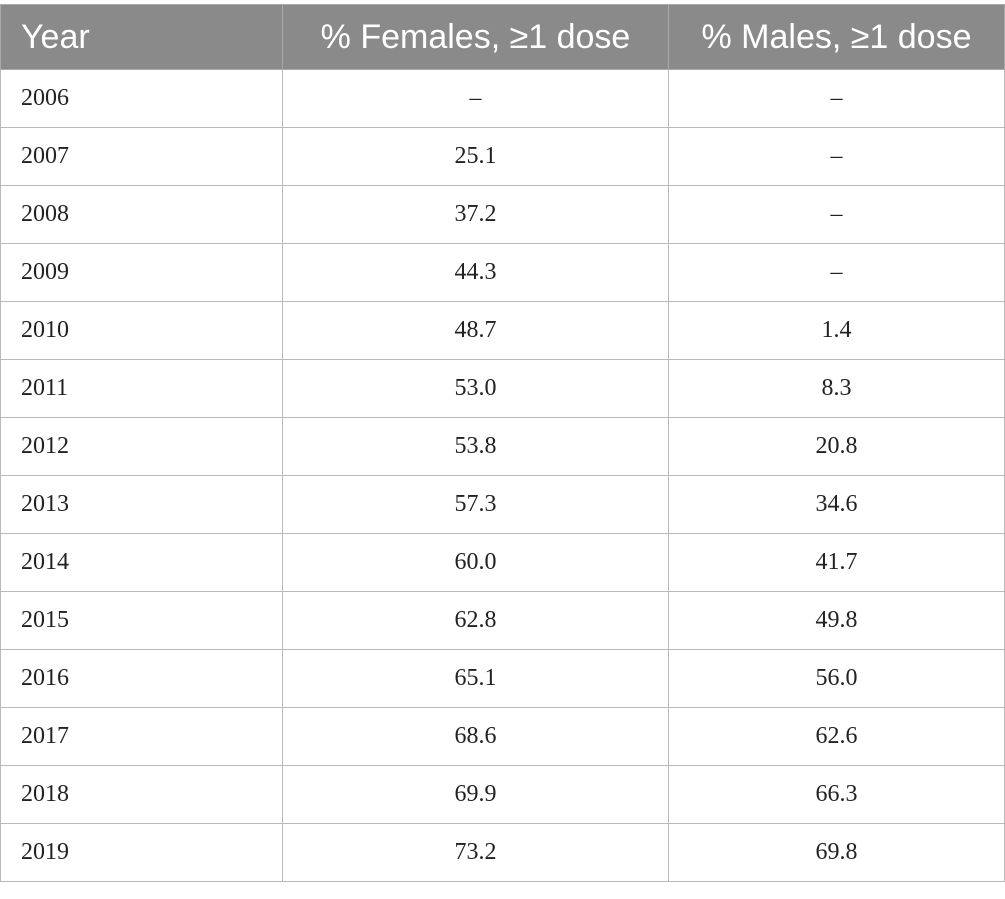 The image size is (1005, 899). Describe the element at coordinates (836, 446) in the screenshot. I see `males-percent-cell: 20.8` at that location.